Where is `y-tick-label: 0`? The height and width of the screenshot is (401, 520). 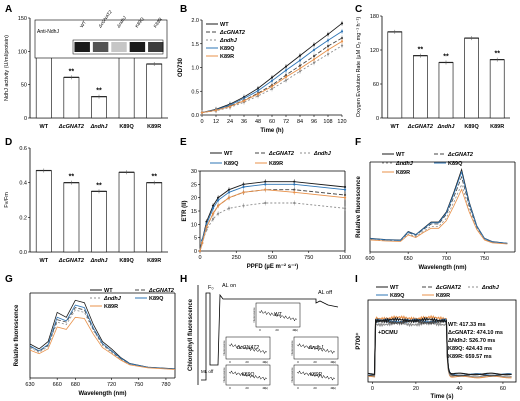
y-tick-label: 0 is located at coordinates (377, 119).